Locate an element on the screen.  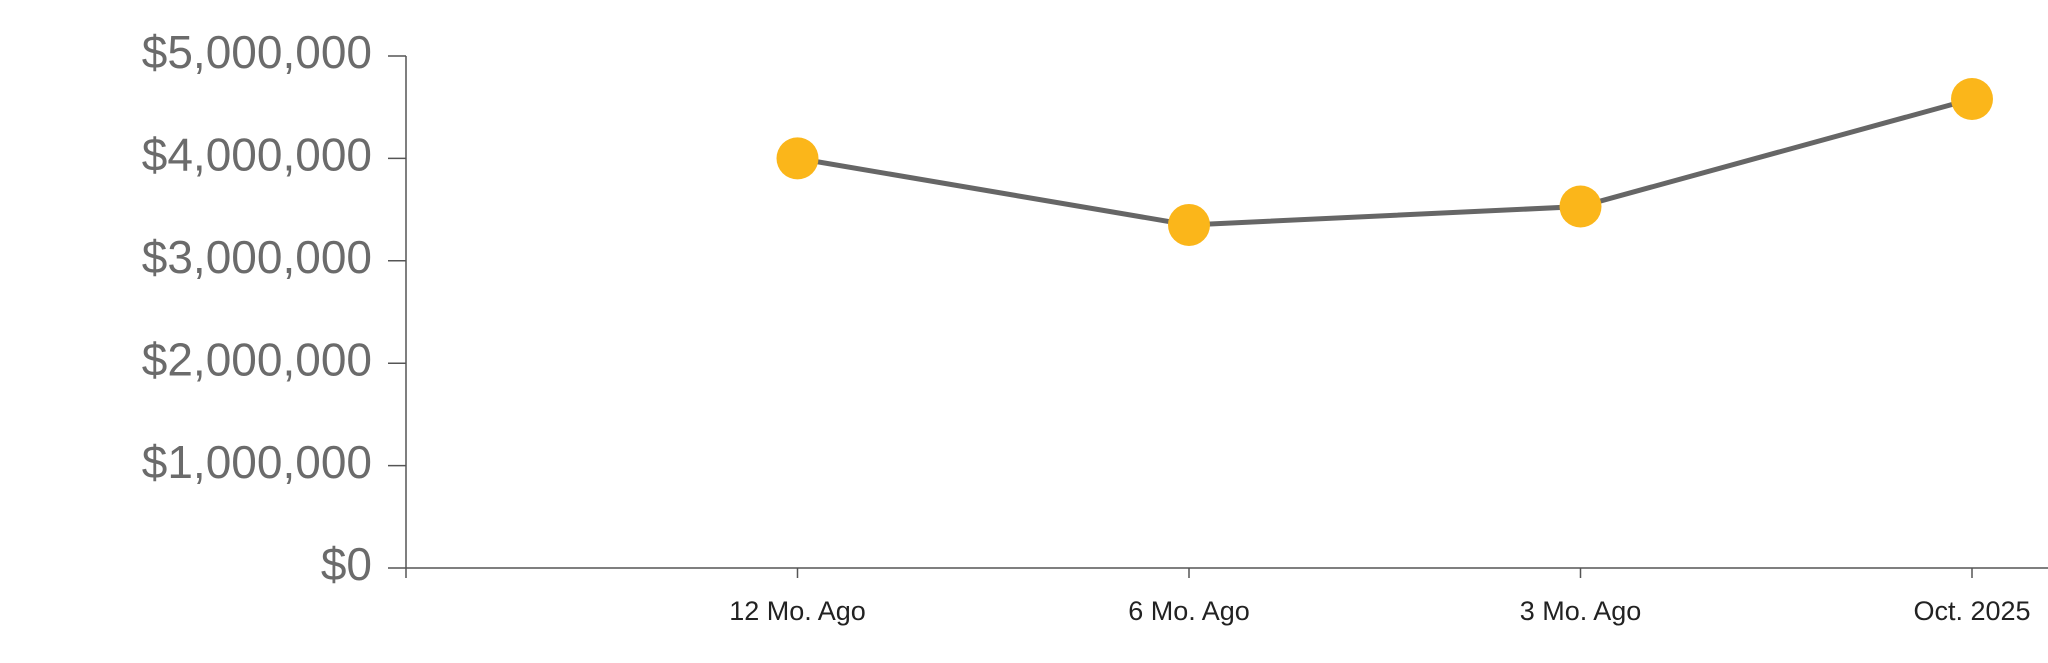
x-tick-label: 12 Mo. Ago is located at coordinates (797, 611).